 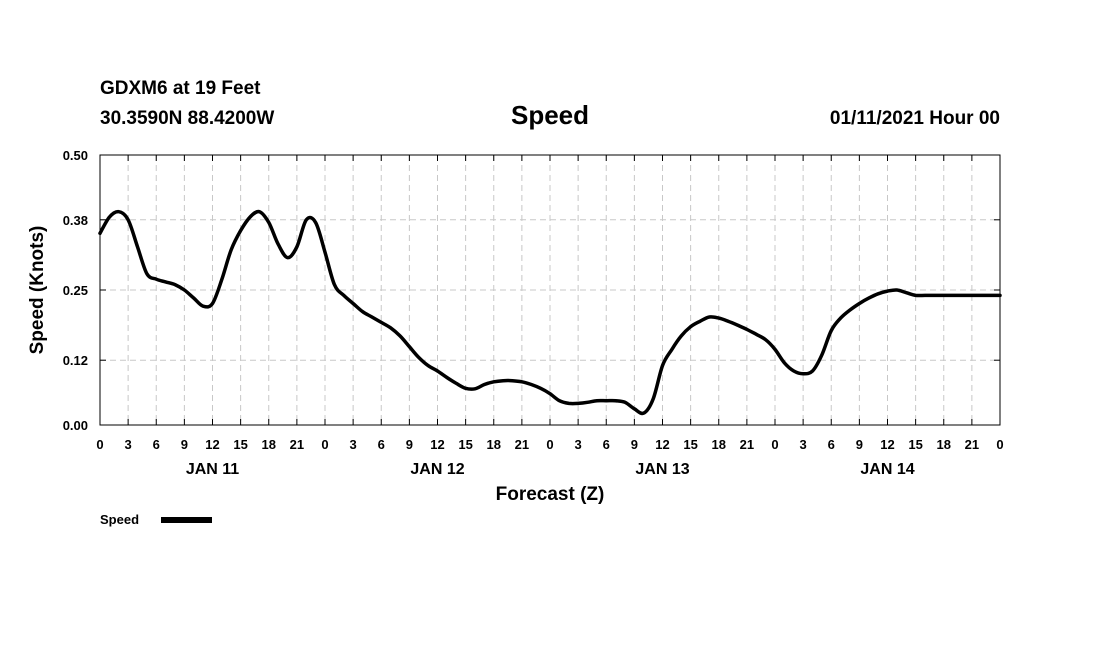 What do you see at coordinates (119, 519) in the screenshot?
I see `legend-label-speed: Speed` at bounding box center [119, 519].